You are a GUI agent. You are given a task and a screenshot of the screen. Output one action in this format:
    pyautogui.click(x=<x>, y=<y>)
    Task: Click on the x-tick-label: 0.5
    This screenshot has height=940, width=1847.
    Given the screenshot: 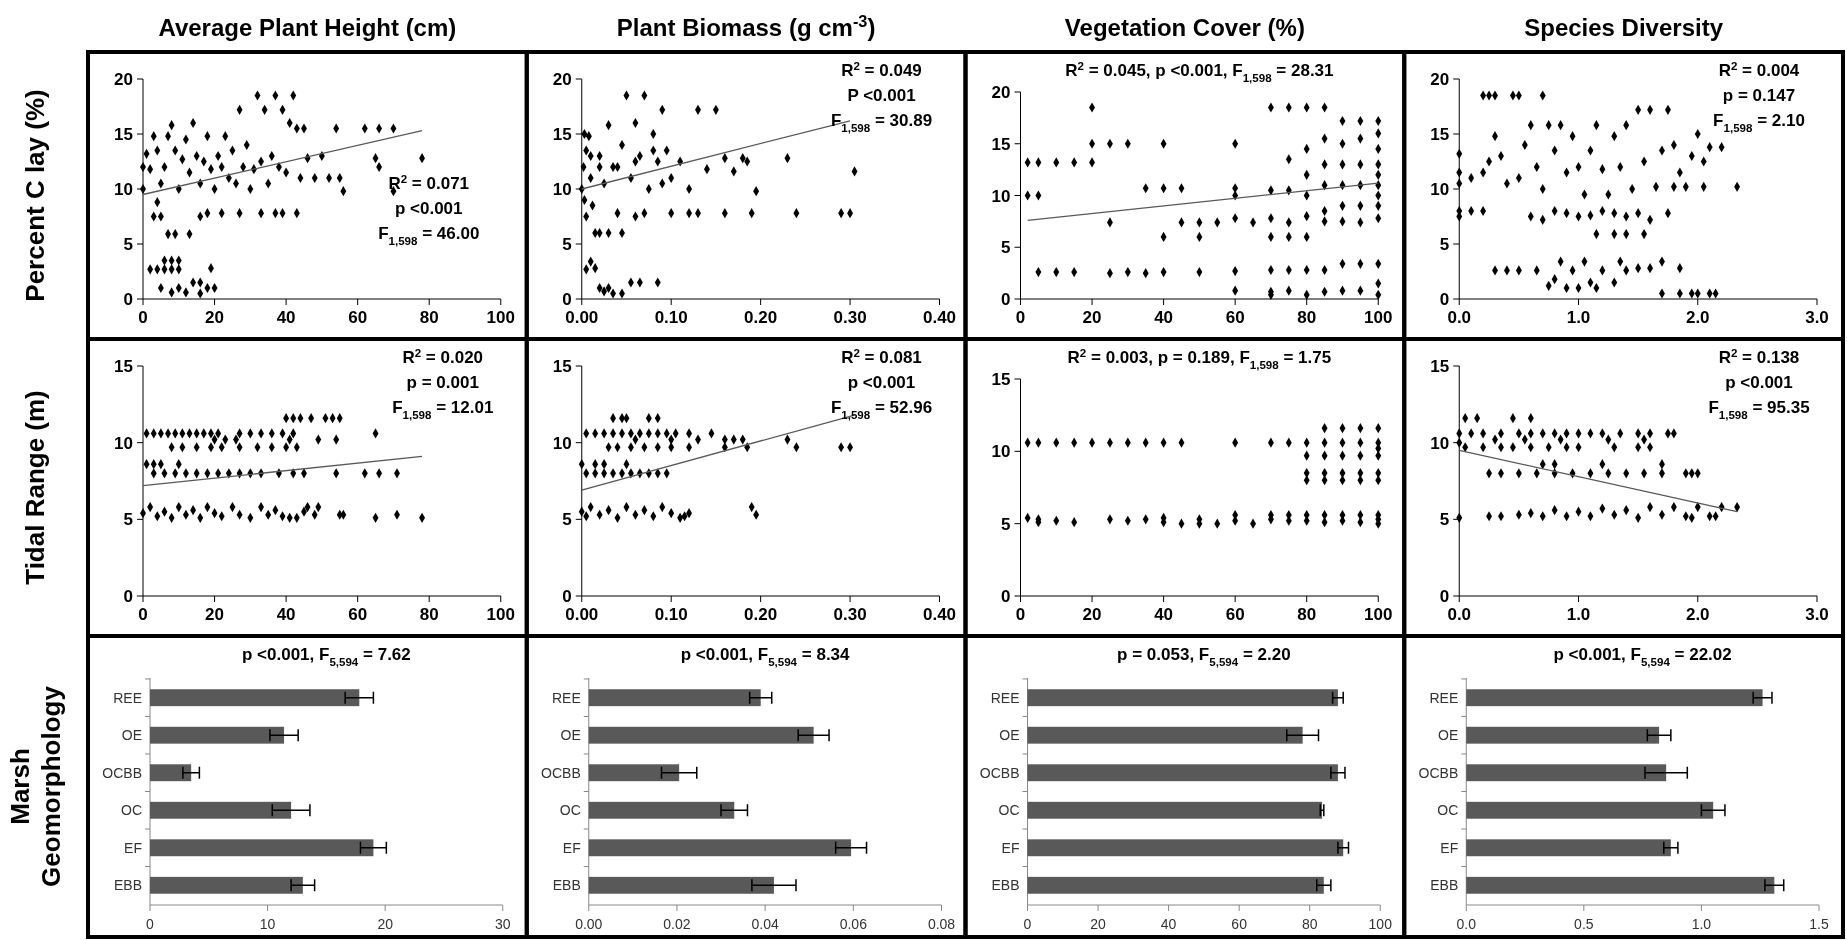 What is the action you would take?
    pyautogui.click(x=1584, y=924)
    